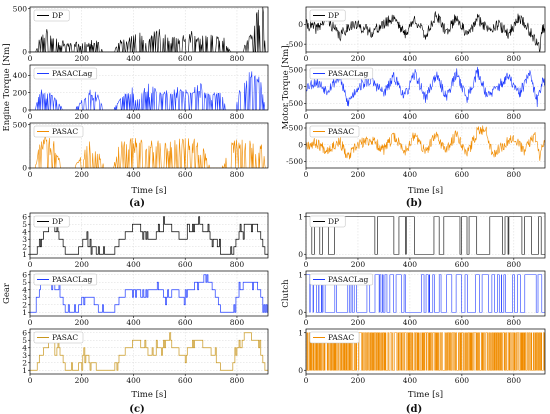 The width and height of the screenshot is (550, 414). What do you see at coordinates (286, 87) in the screenshot?
I see `y-axis-label: Motor Torque [Nm]` at bounding box center [286, 87].